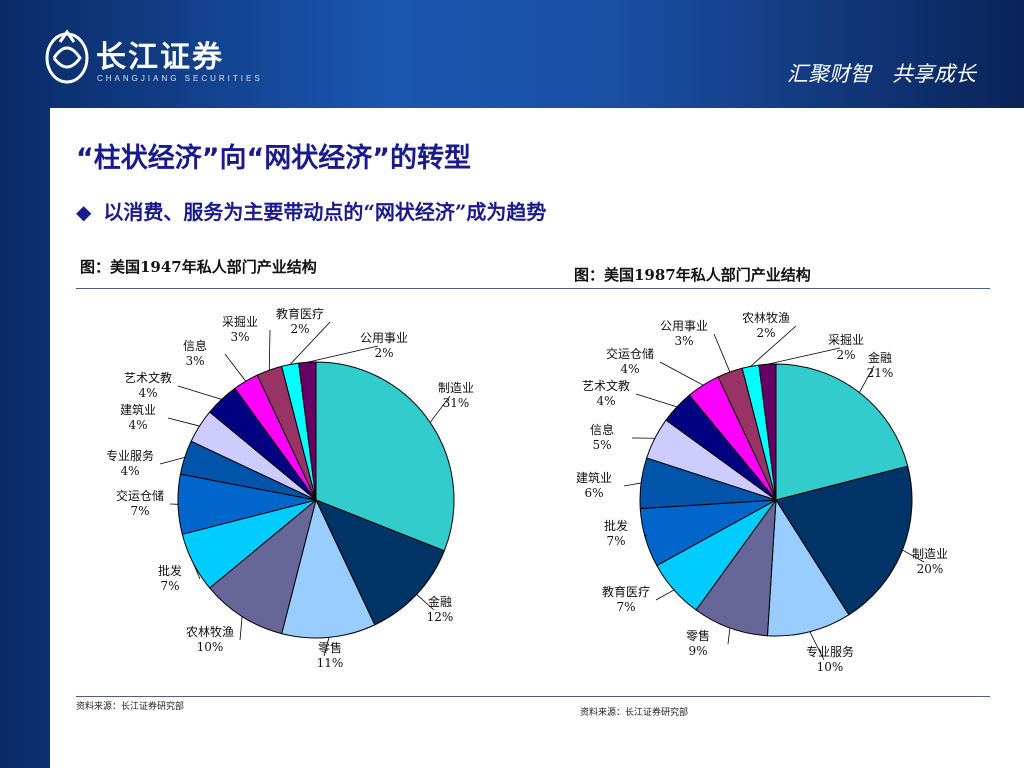 The image size is (1024, 768). I want to click on logo-subtext: CHANGJIANG SECURITIES, so click(180, 78).